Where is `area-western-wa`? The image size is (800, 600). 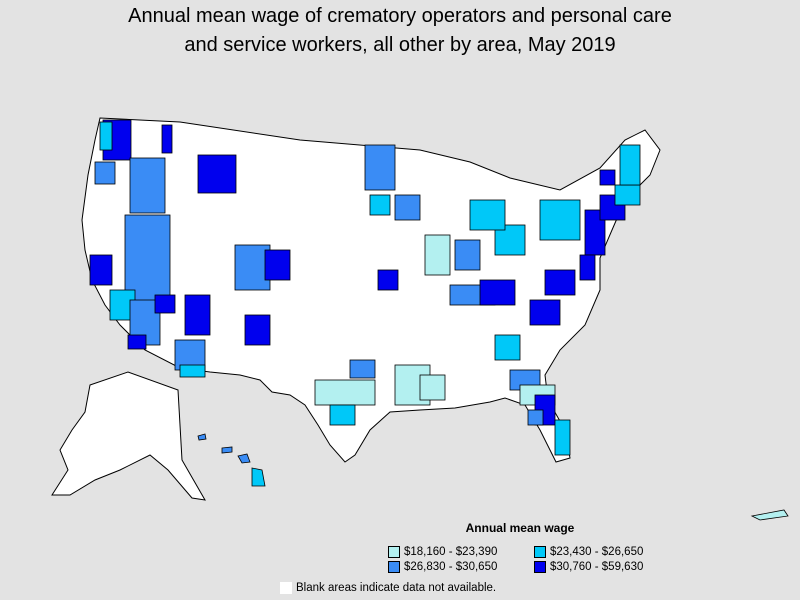
area-western-wa is located at coordinates (106, 136).